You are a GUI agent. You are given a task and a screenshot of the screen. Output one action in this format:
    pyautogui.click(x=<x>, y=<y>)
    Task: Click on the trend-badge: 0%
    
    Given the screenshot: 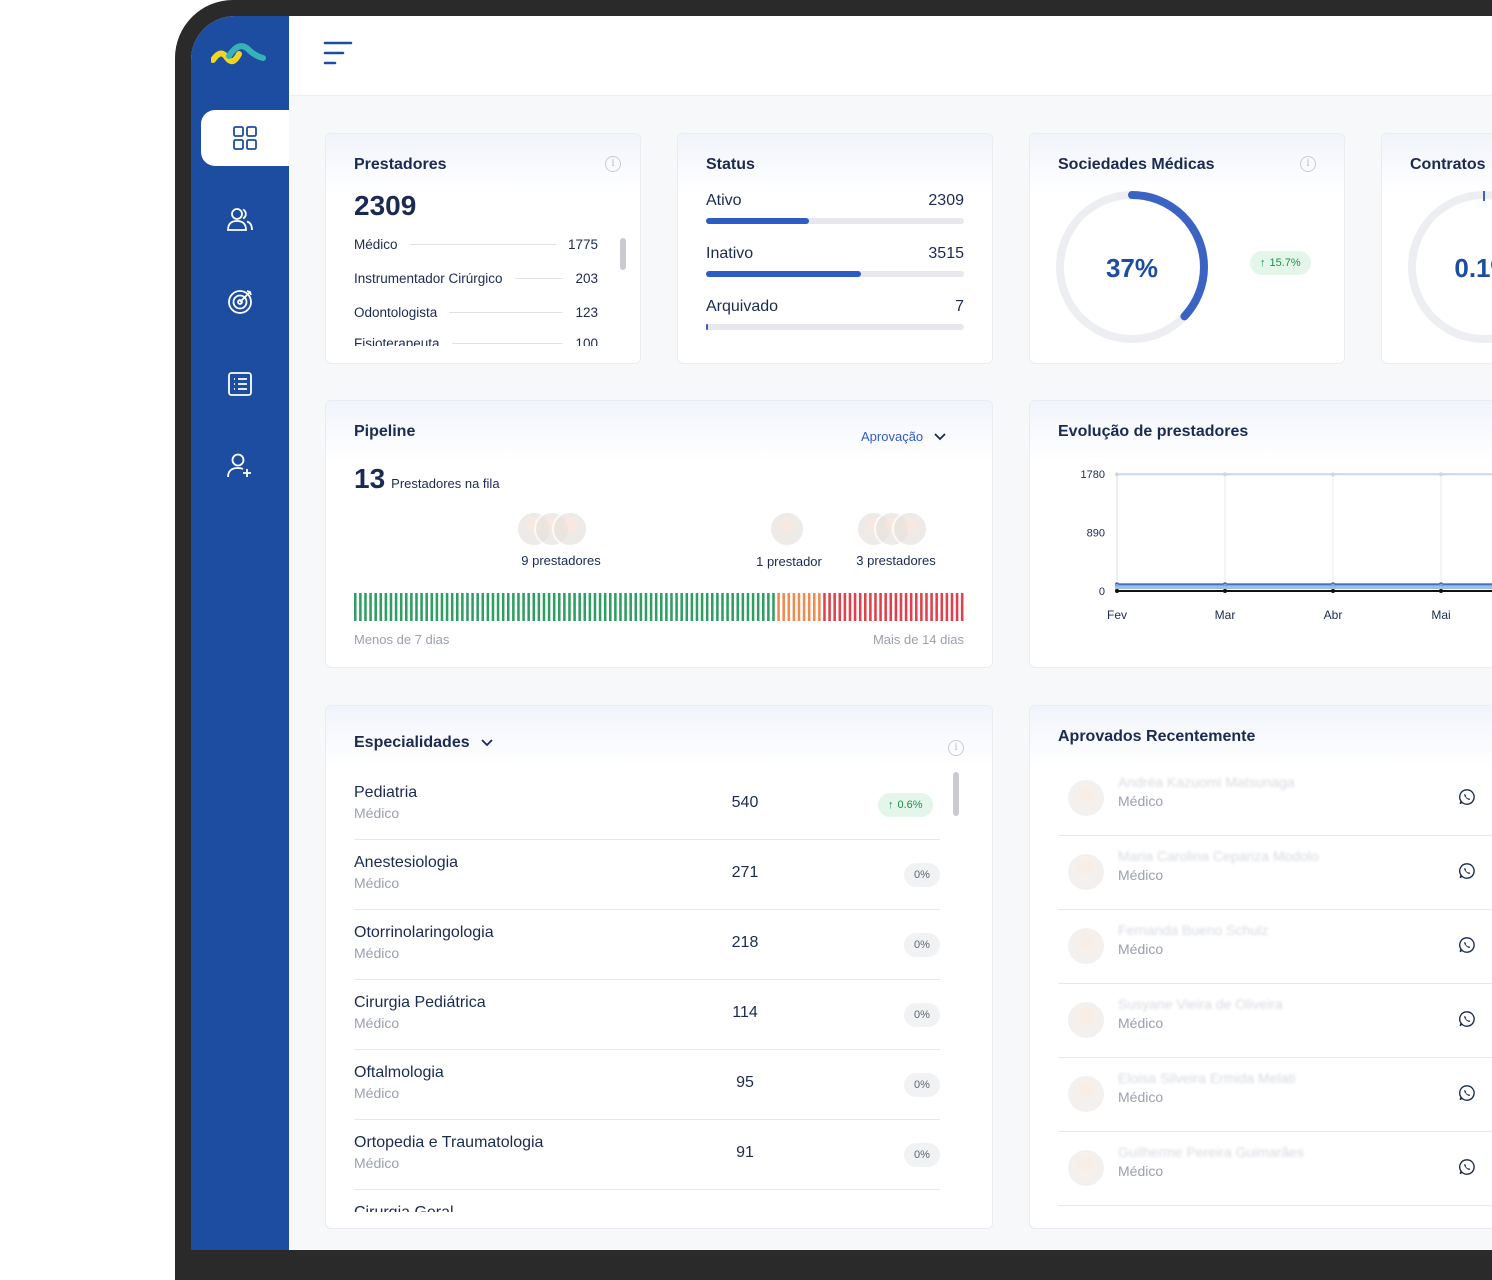 What is the action you would take?
    pyautogui.click(x=922, y=1015)
    